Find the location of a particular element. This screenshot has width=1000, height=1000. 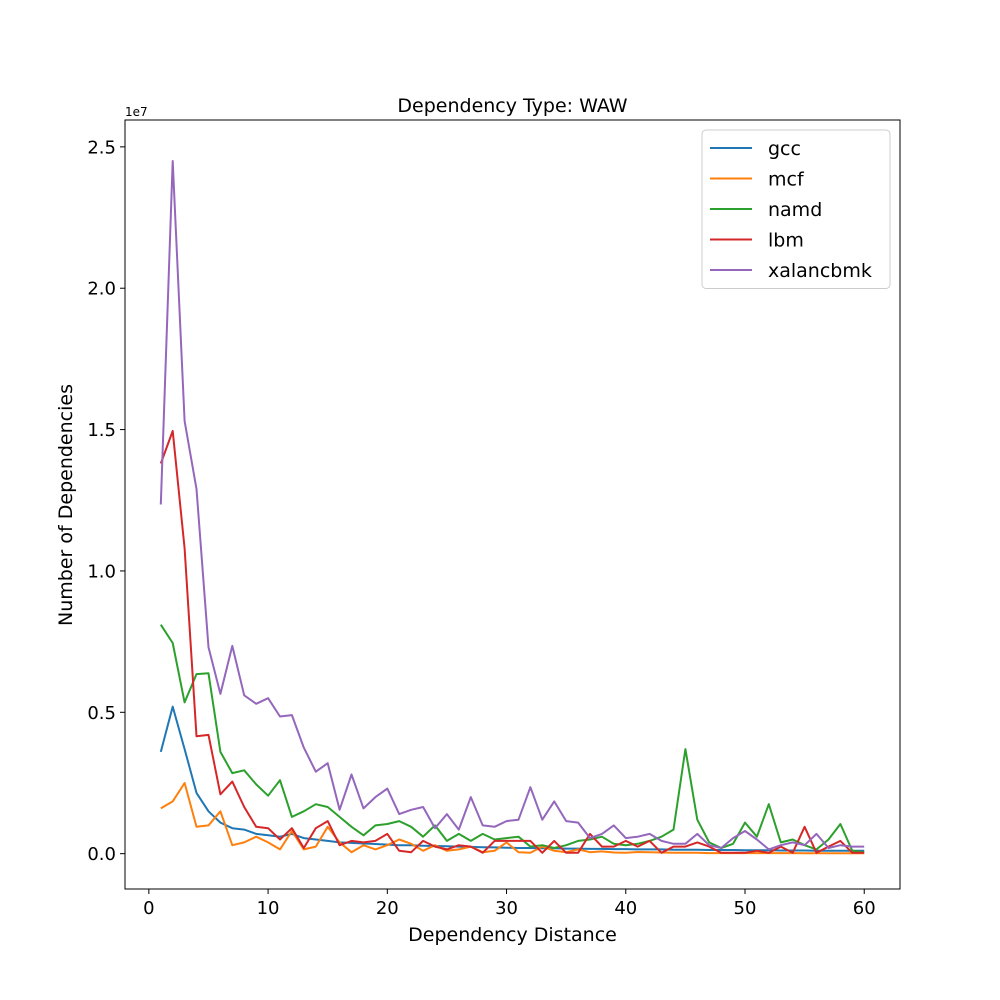

chart-title: Dependency Type: WAW is located at coordinates (512, 106).